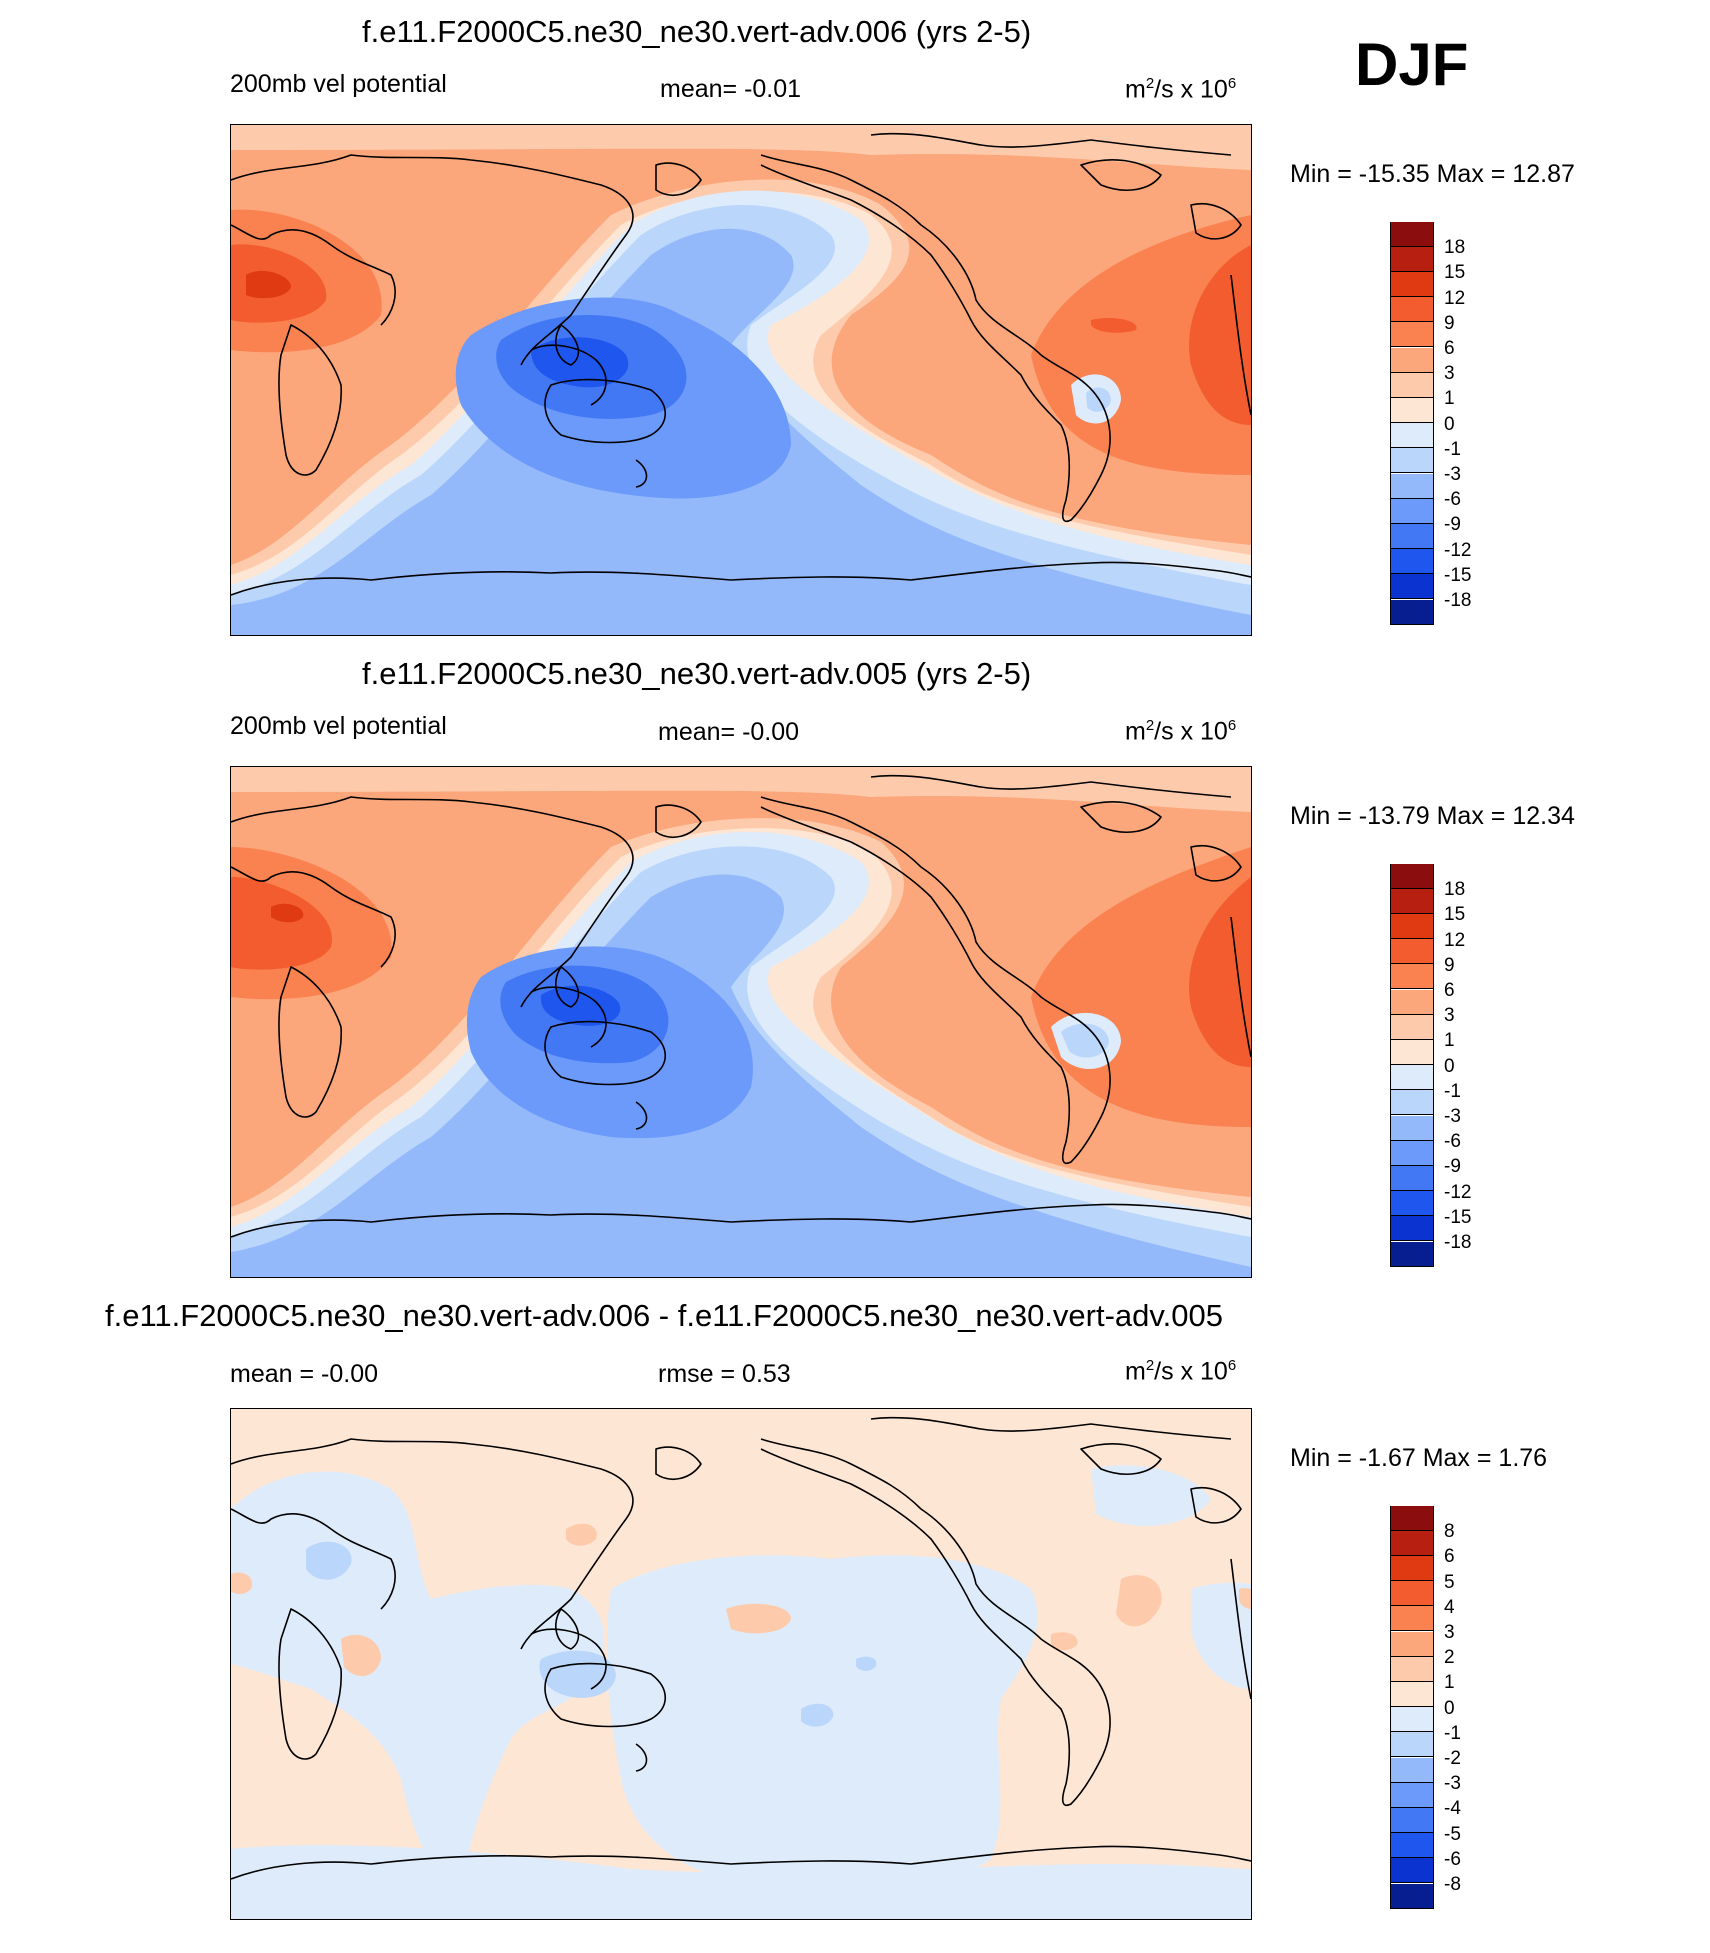 The image size is (1710, 1953). Describe the element at coordinates (1452, 1834) in the screenshot. I see `colorbar-tick-label: -5` at that location.